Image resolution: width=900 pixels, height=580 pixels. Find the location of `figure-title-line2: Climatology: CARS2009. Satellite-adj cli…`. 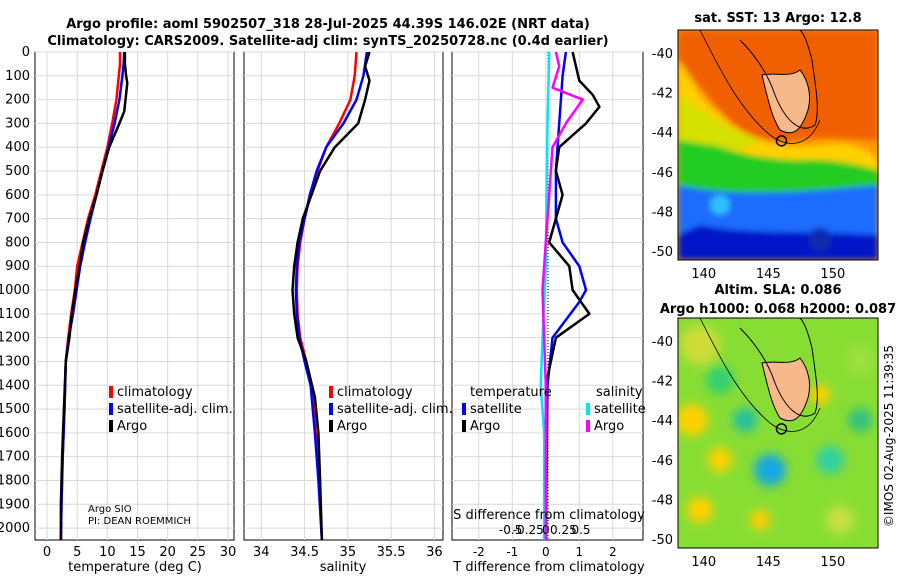

figure-title-line2: Climatology: CARS2009. Satellite-adj cli… is located at coordinates (327, 41).